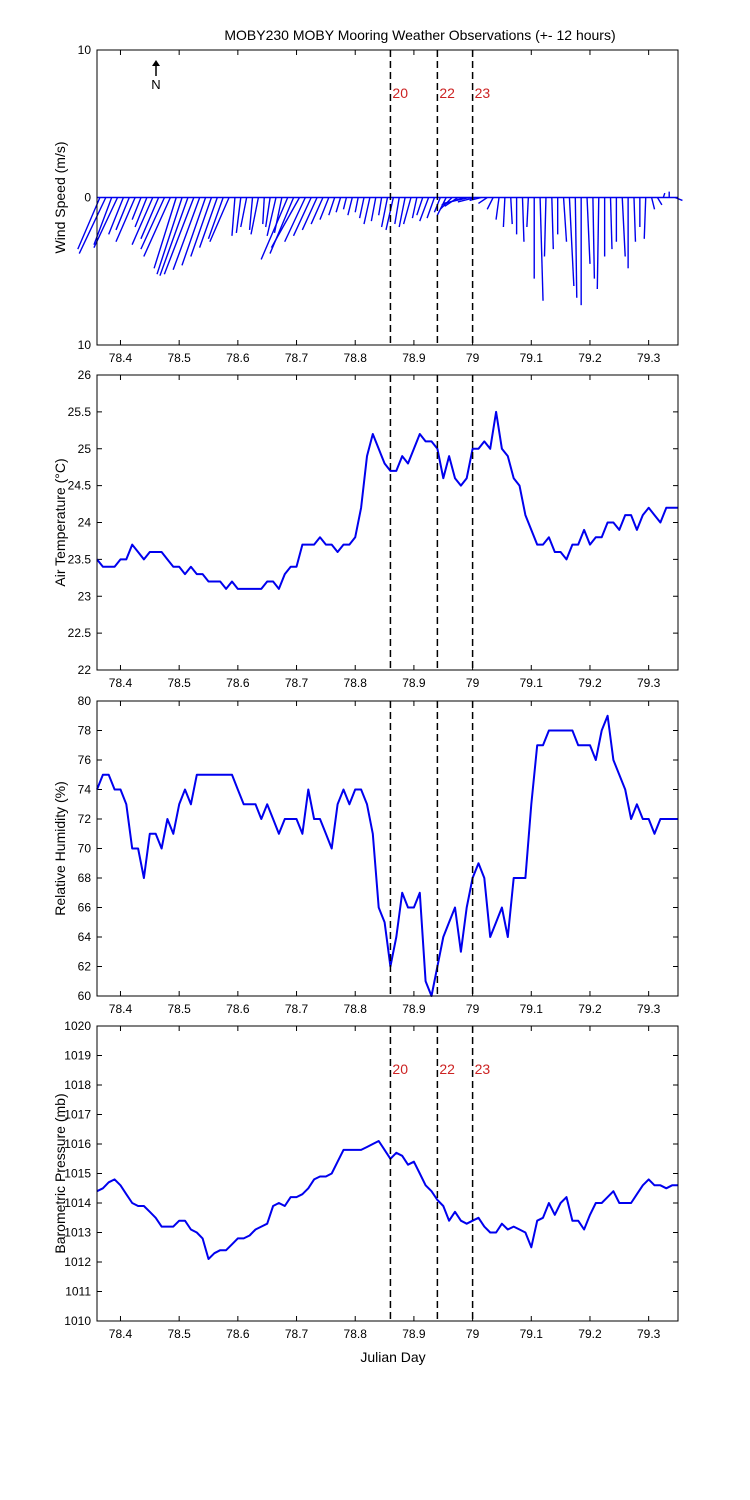 Image resolution: width=750 pixels, height=1500 pixels. What do you see at coordinates (590, 683) in the screenshot?
I see `airtemp-x-tick-label: 79.2` at bounding box center [590, 683].